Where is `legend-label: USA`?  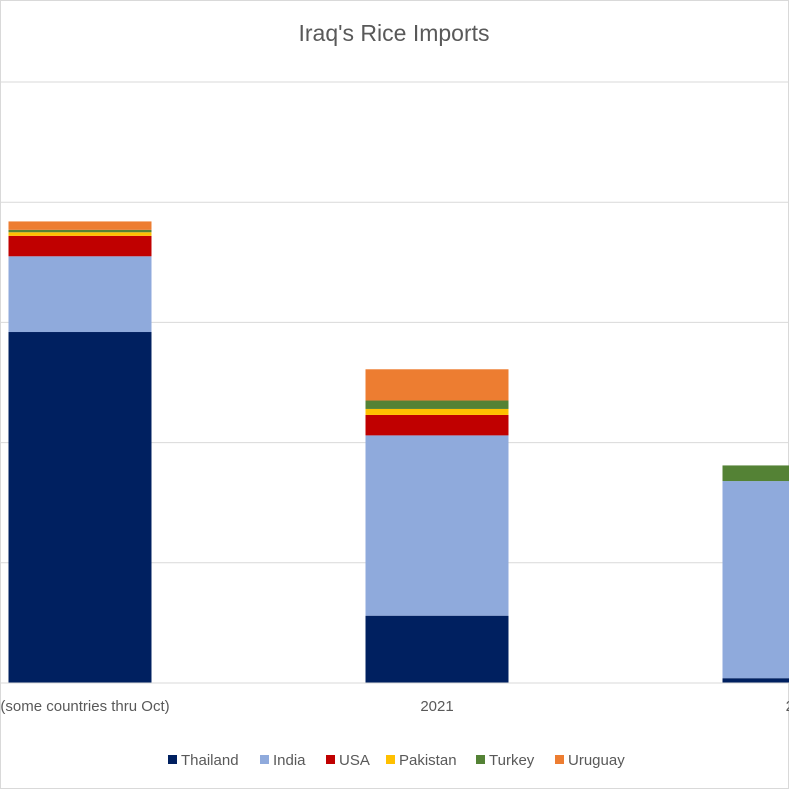
legend-label: USA is located at coordinates (354, 760).